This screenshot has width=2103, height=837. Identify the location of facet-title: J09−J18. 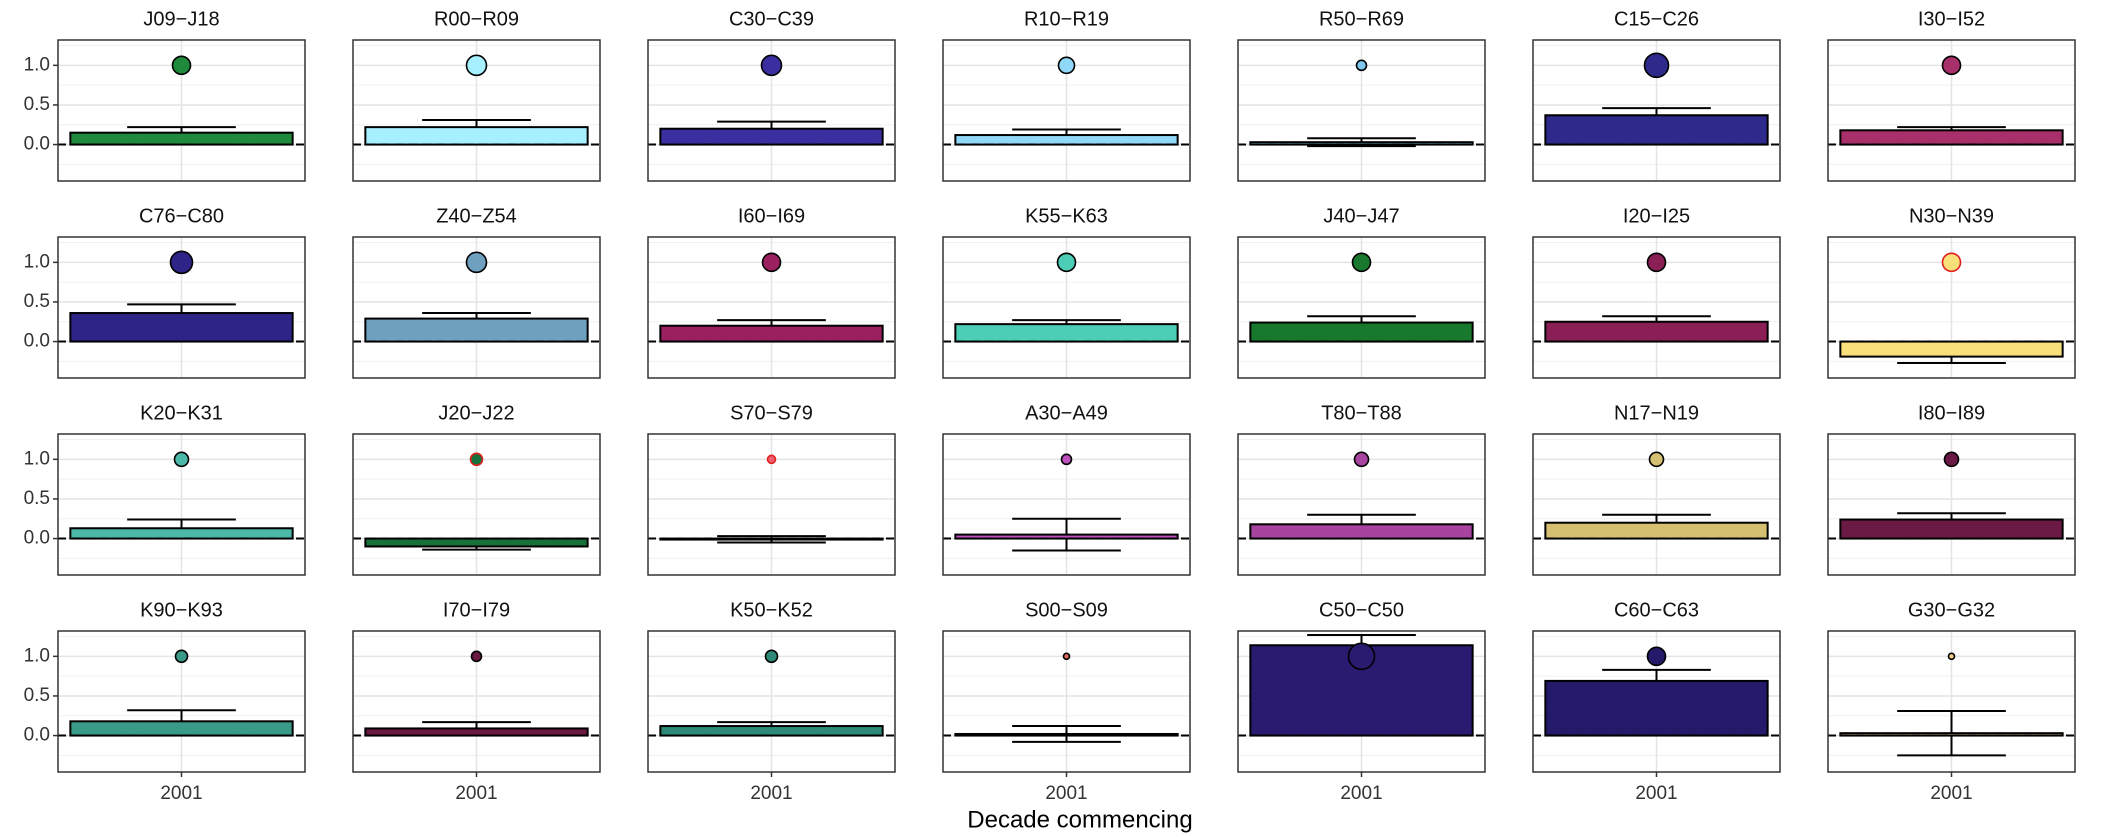
(181, 19).